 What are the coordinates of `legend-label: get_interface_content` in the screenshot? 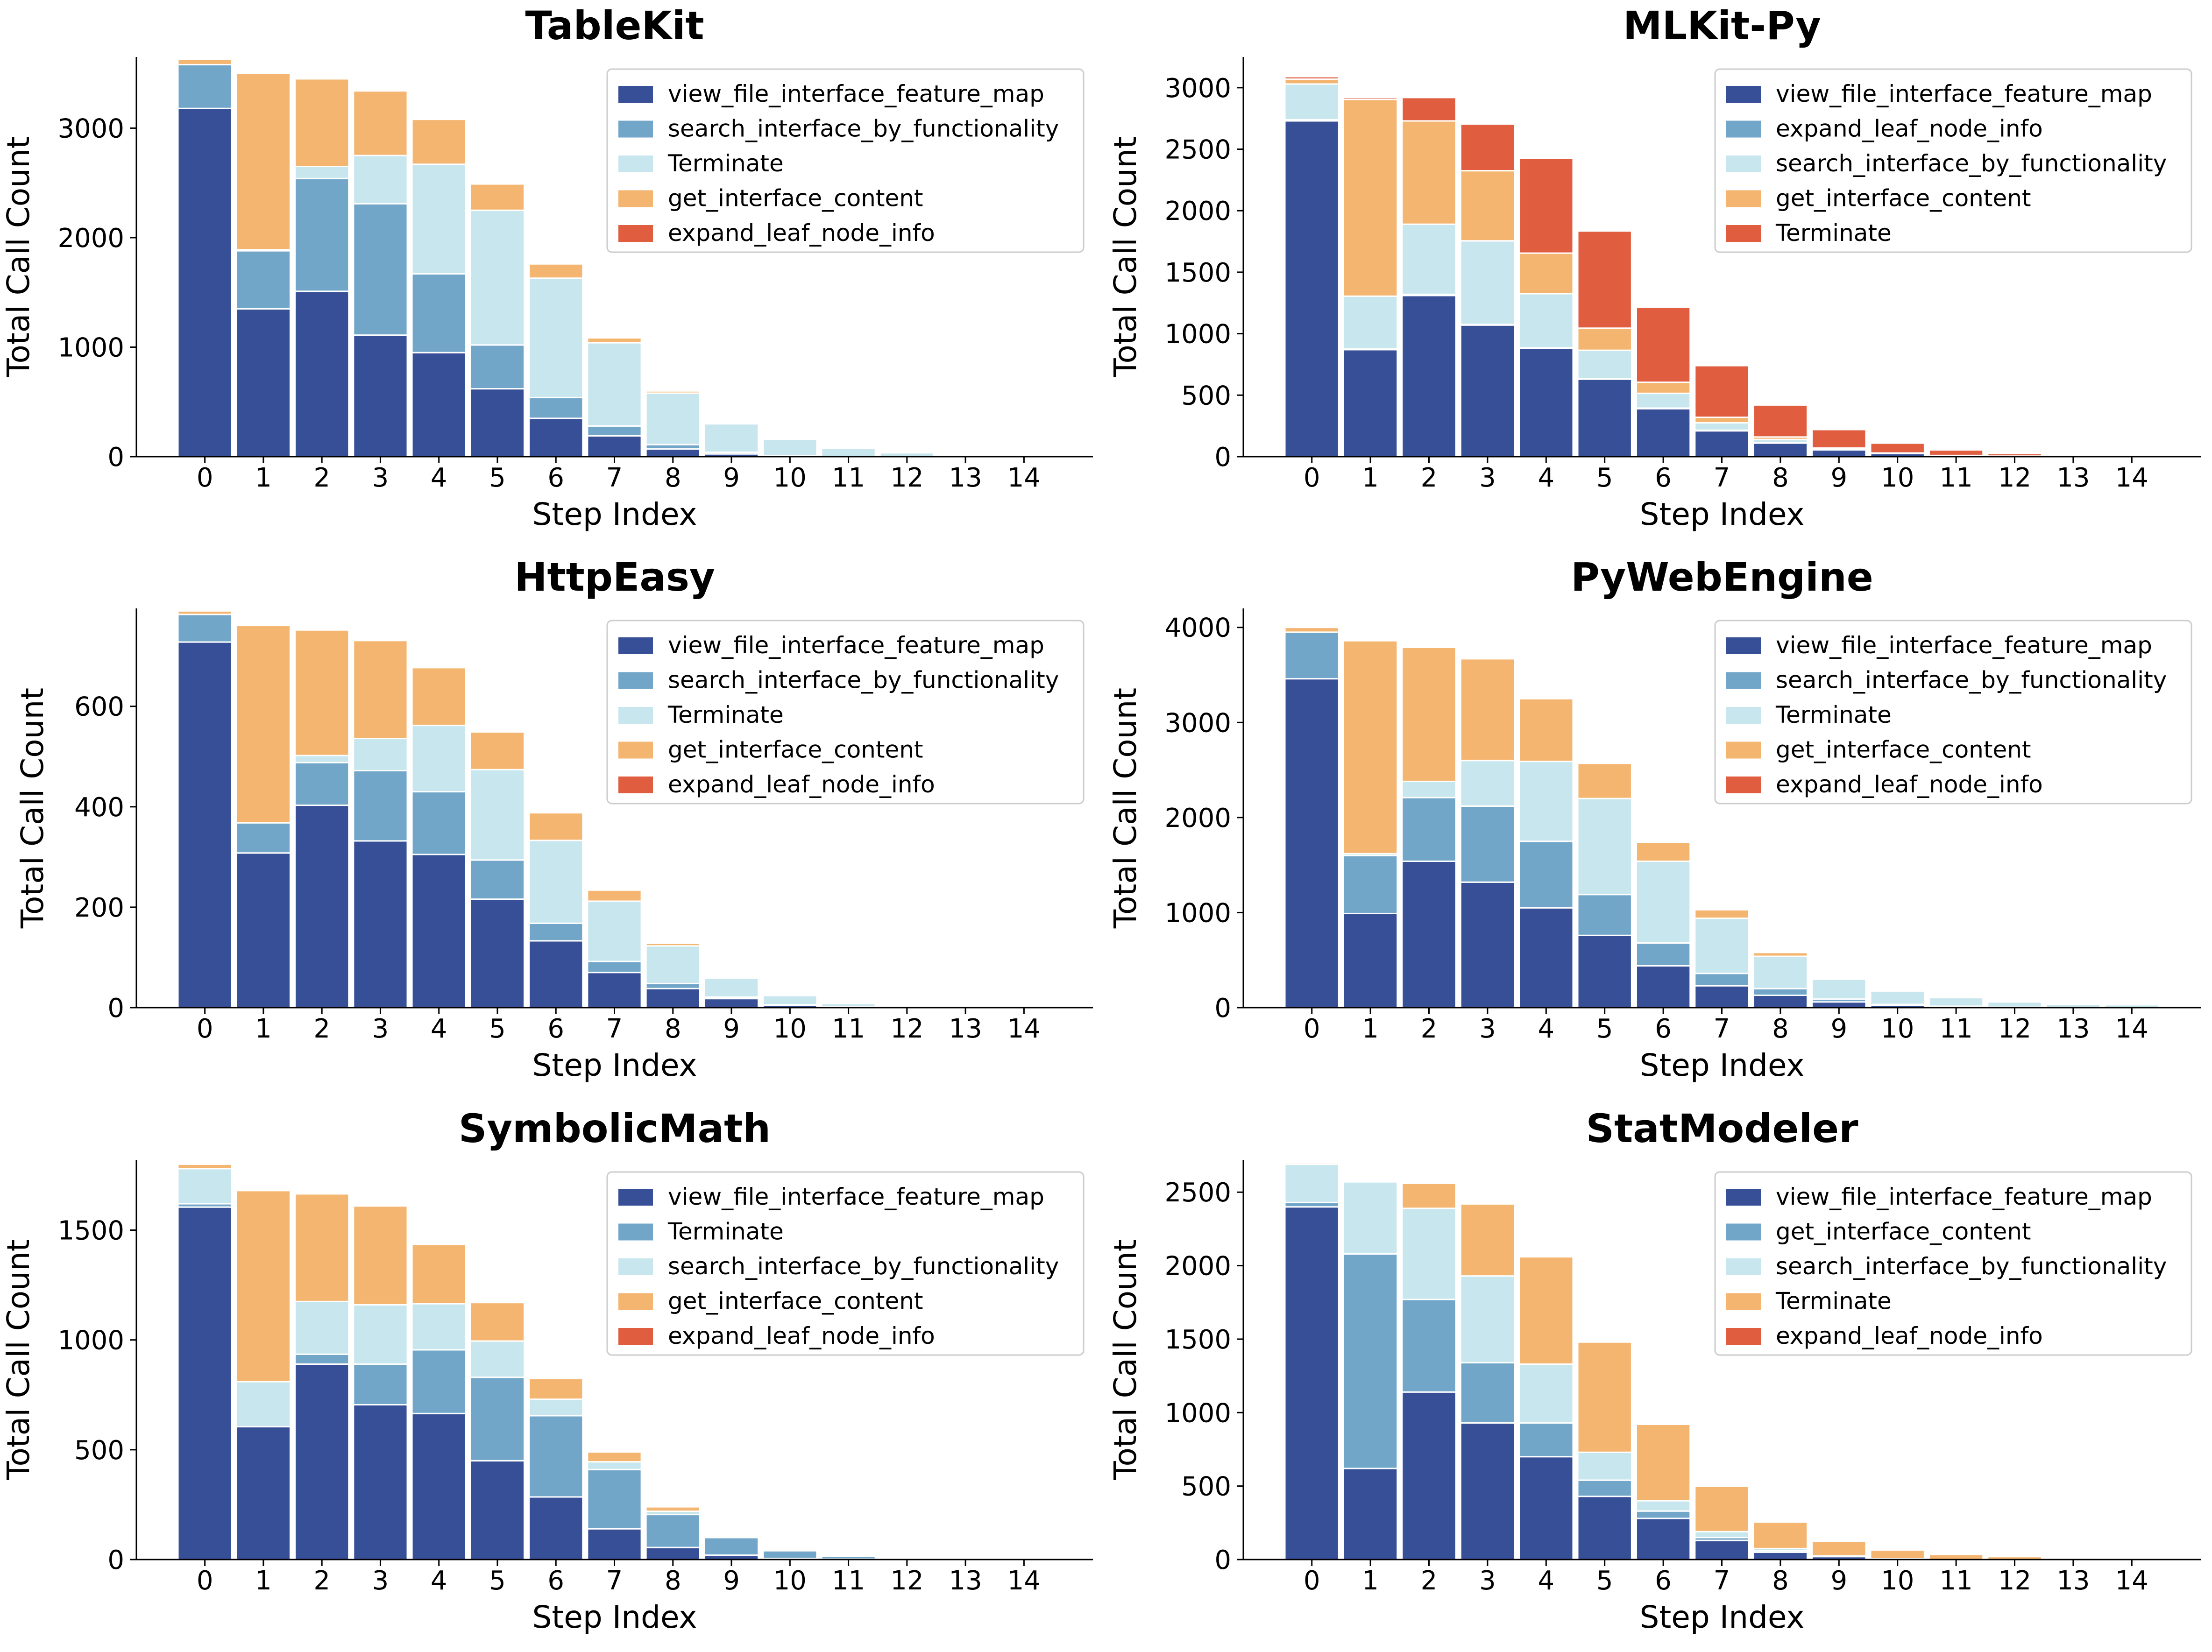 It's located at (795, 1301).